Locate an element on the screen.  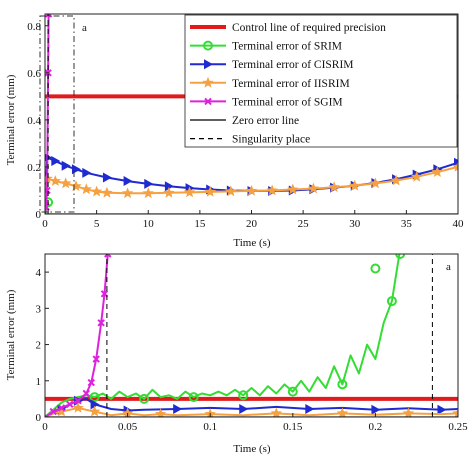
bot-series-terminal-error-of-sgim-5-marker-7-stroke-b is located at coordinates (96, 359).